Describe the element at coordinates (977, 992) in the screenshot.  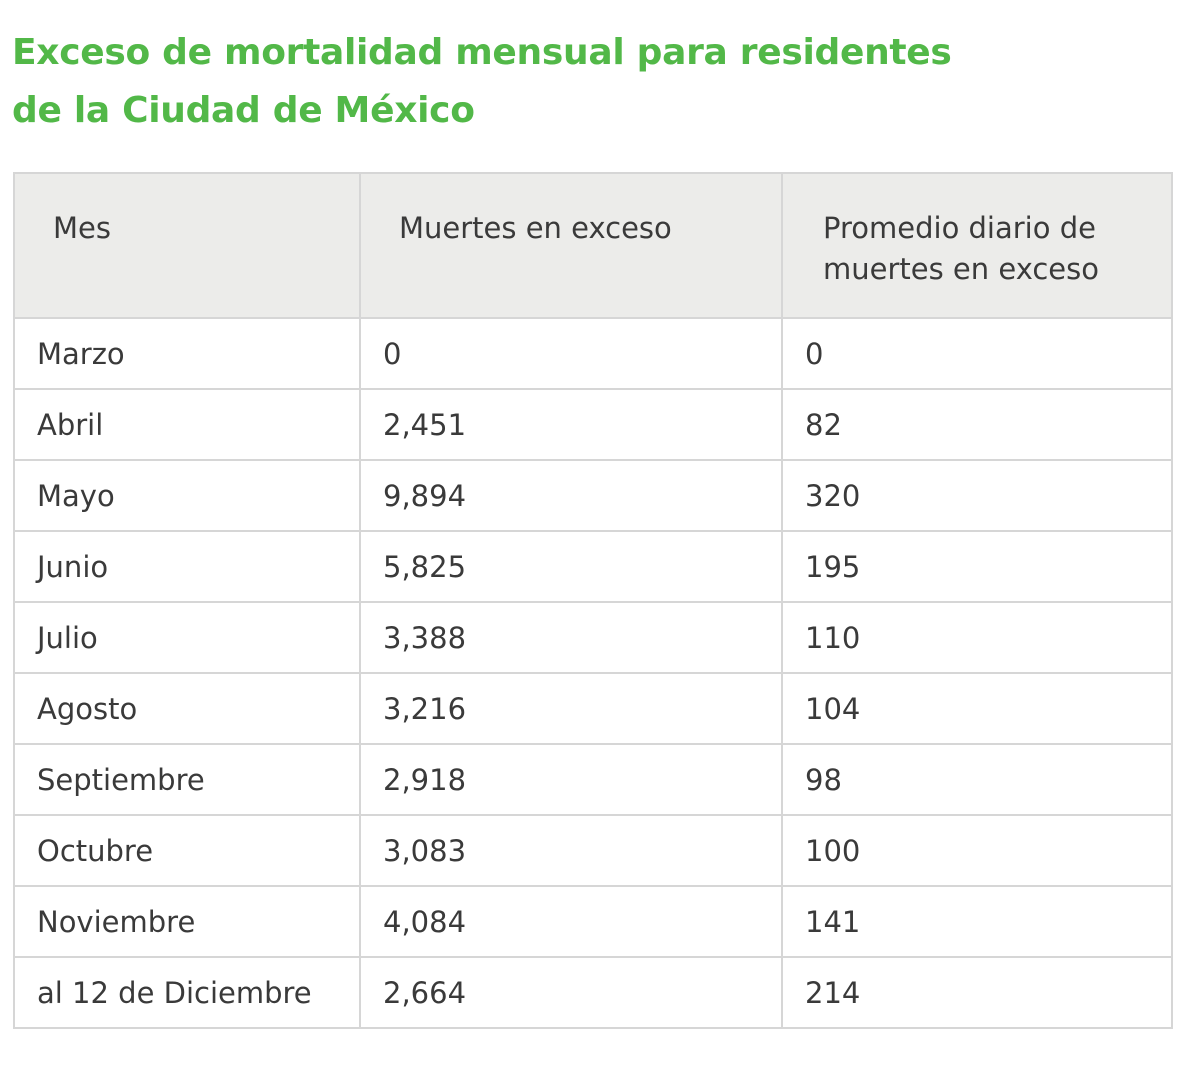
I see `cell-promedio-diario: 214` at that location.